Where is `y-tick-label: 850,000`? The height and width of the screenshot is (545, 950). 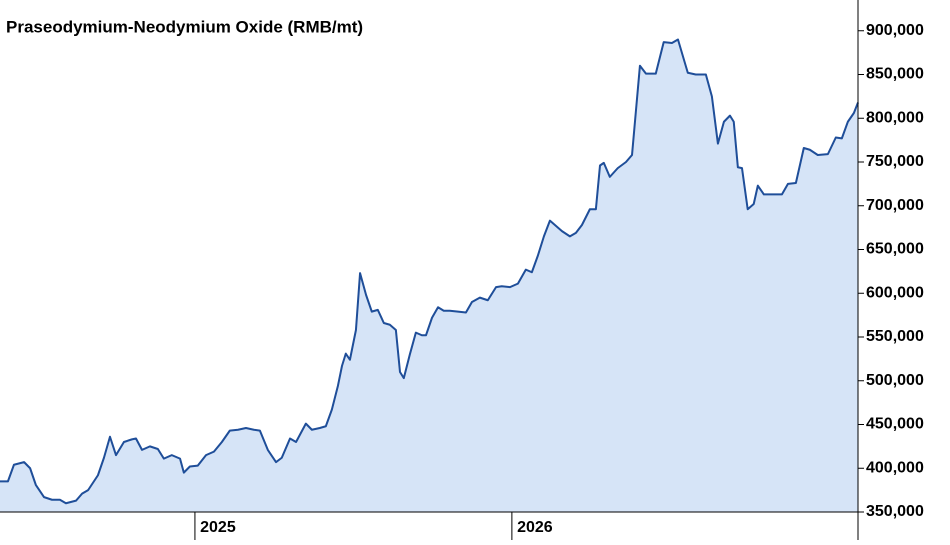 y-tick-label: 850,000 is located at coordinates (895, 74).